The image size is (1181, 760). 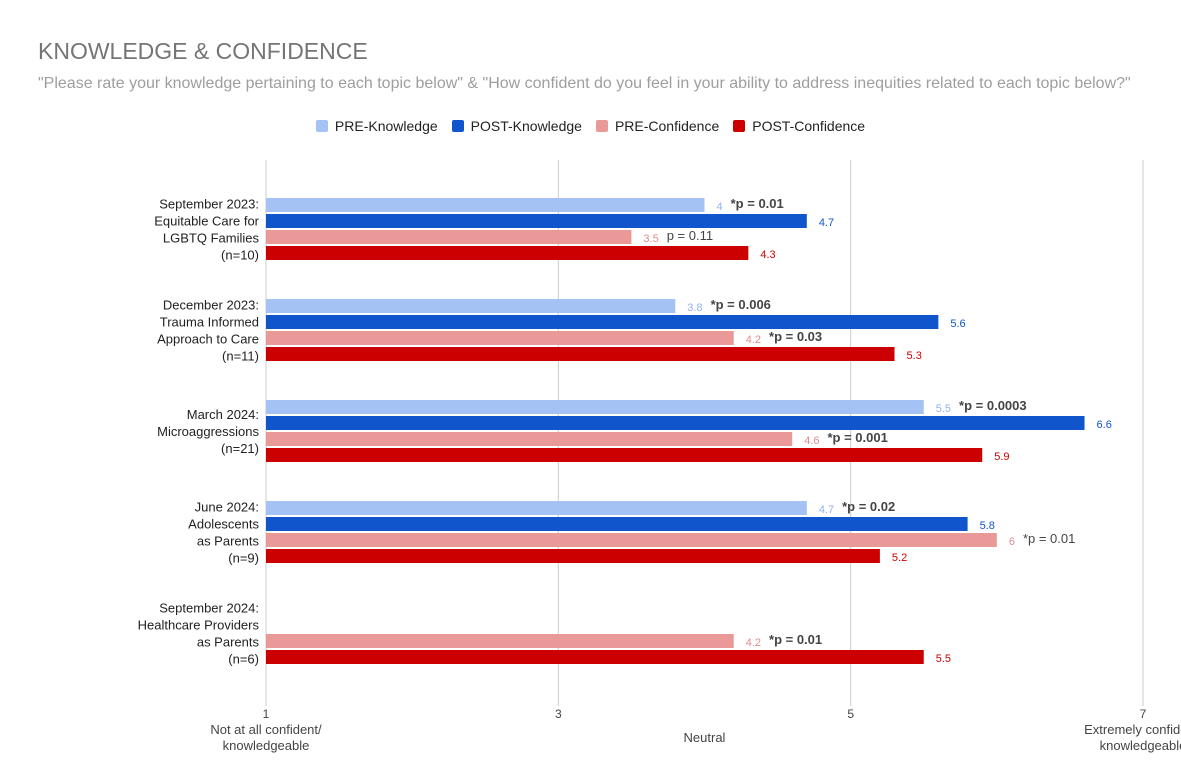 I want to click on legend-item-post-confidence: POST-Confidence, so click(x=799, y=126).